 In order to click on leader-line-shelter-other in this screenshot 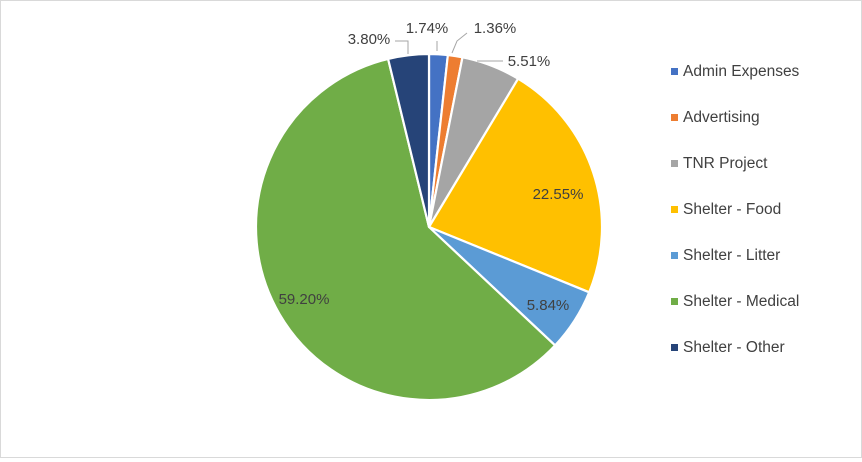, I will do `click(402, 47)`.